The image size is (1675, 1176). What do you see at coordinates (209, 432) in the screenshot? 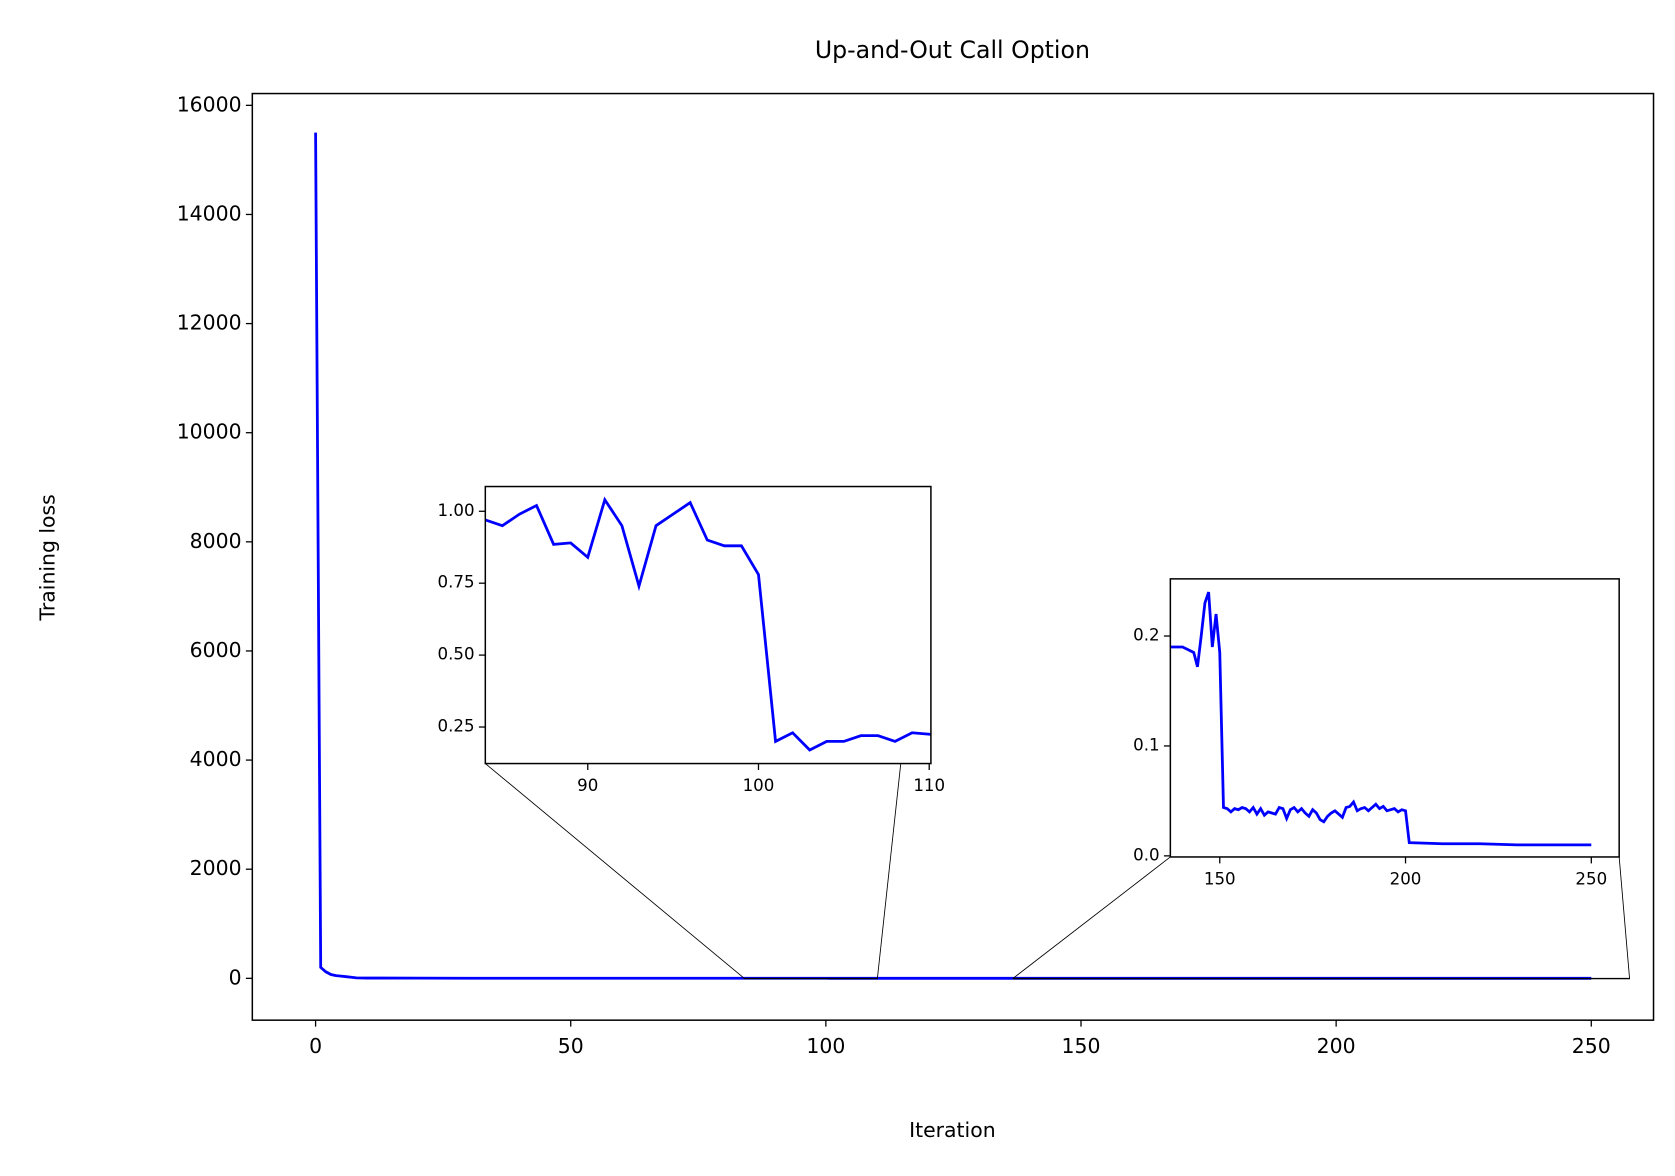
I see `y-tick-label: 10000` at bounding box center [209, 432].